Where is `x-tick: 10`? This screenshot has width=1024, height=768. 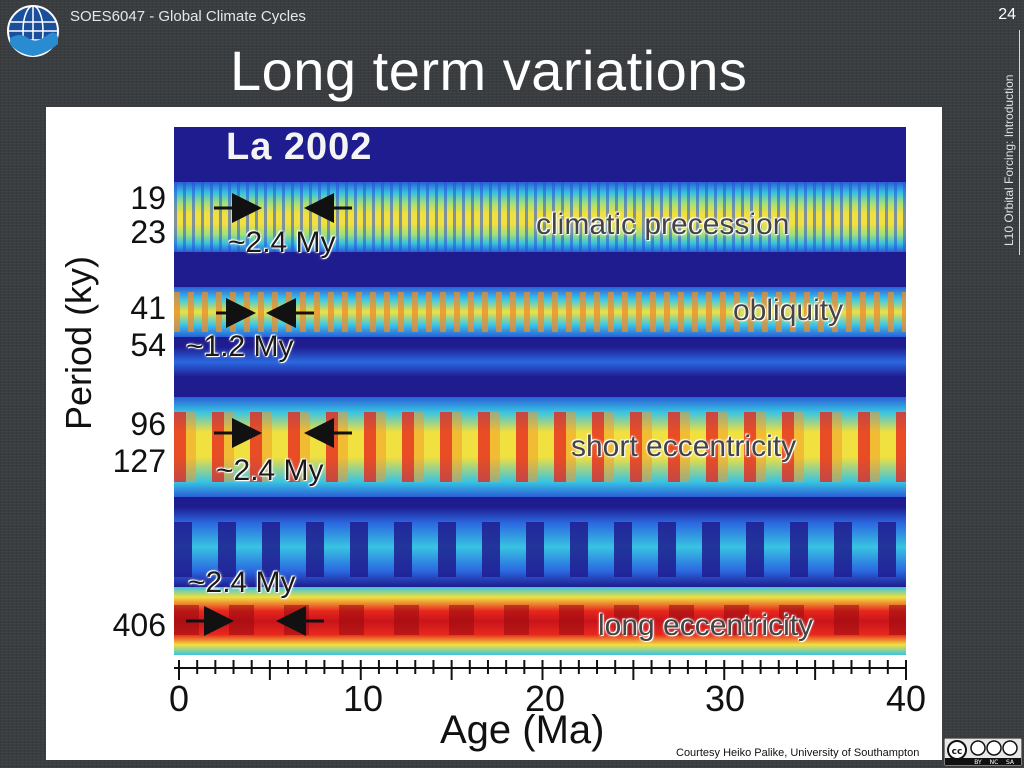
x-tick: 10 is located at coordinates (363, 698).